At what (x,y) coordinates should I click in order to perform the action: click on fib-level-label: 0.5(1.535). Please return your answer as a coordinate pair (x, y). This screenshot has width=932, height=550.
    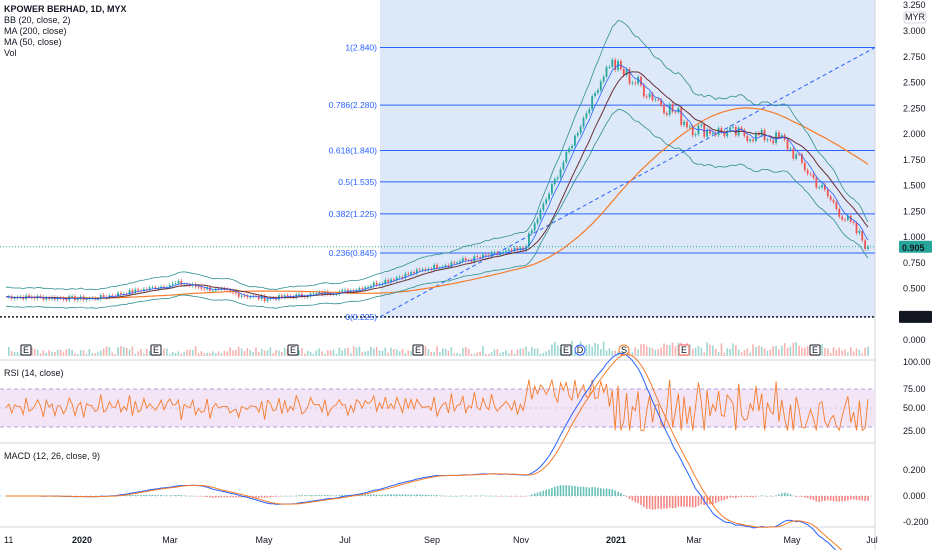
    Looking at the image, I should click on (357, 182).